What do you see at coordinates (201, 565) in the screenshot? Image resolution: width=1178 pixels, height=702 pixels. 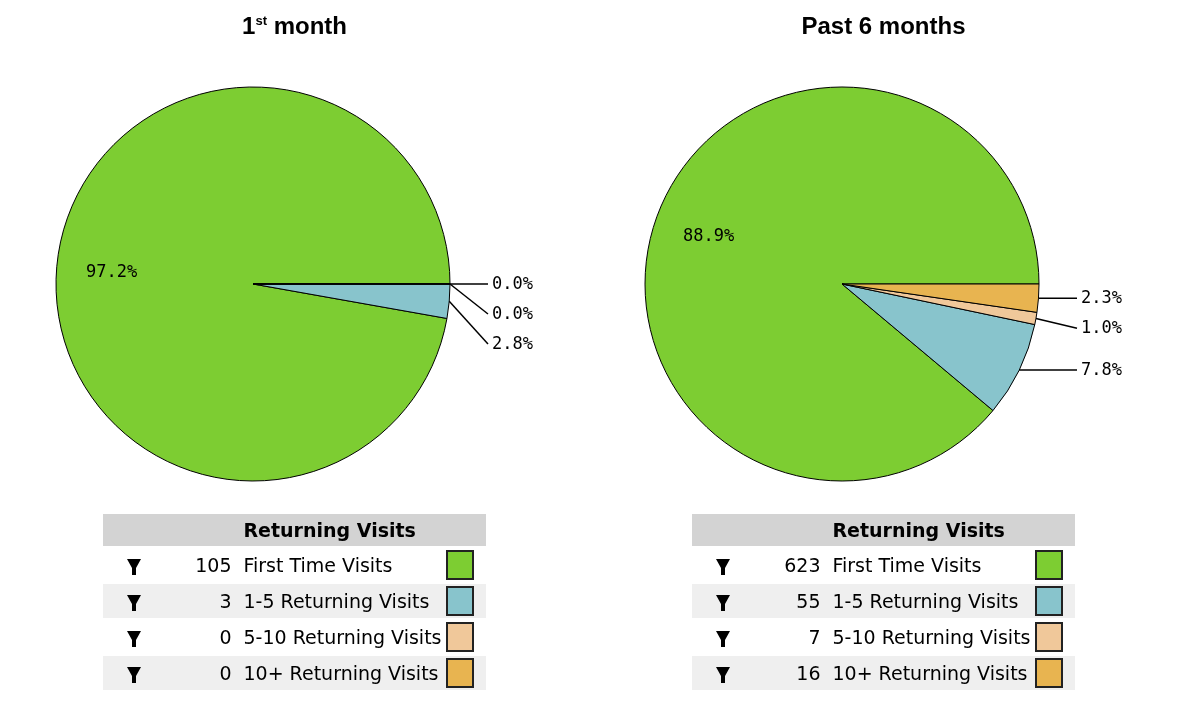 I see `text: 105` at bounding box center [201, 565].